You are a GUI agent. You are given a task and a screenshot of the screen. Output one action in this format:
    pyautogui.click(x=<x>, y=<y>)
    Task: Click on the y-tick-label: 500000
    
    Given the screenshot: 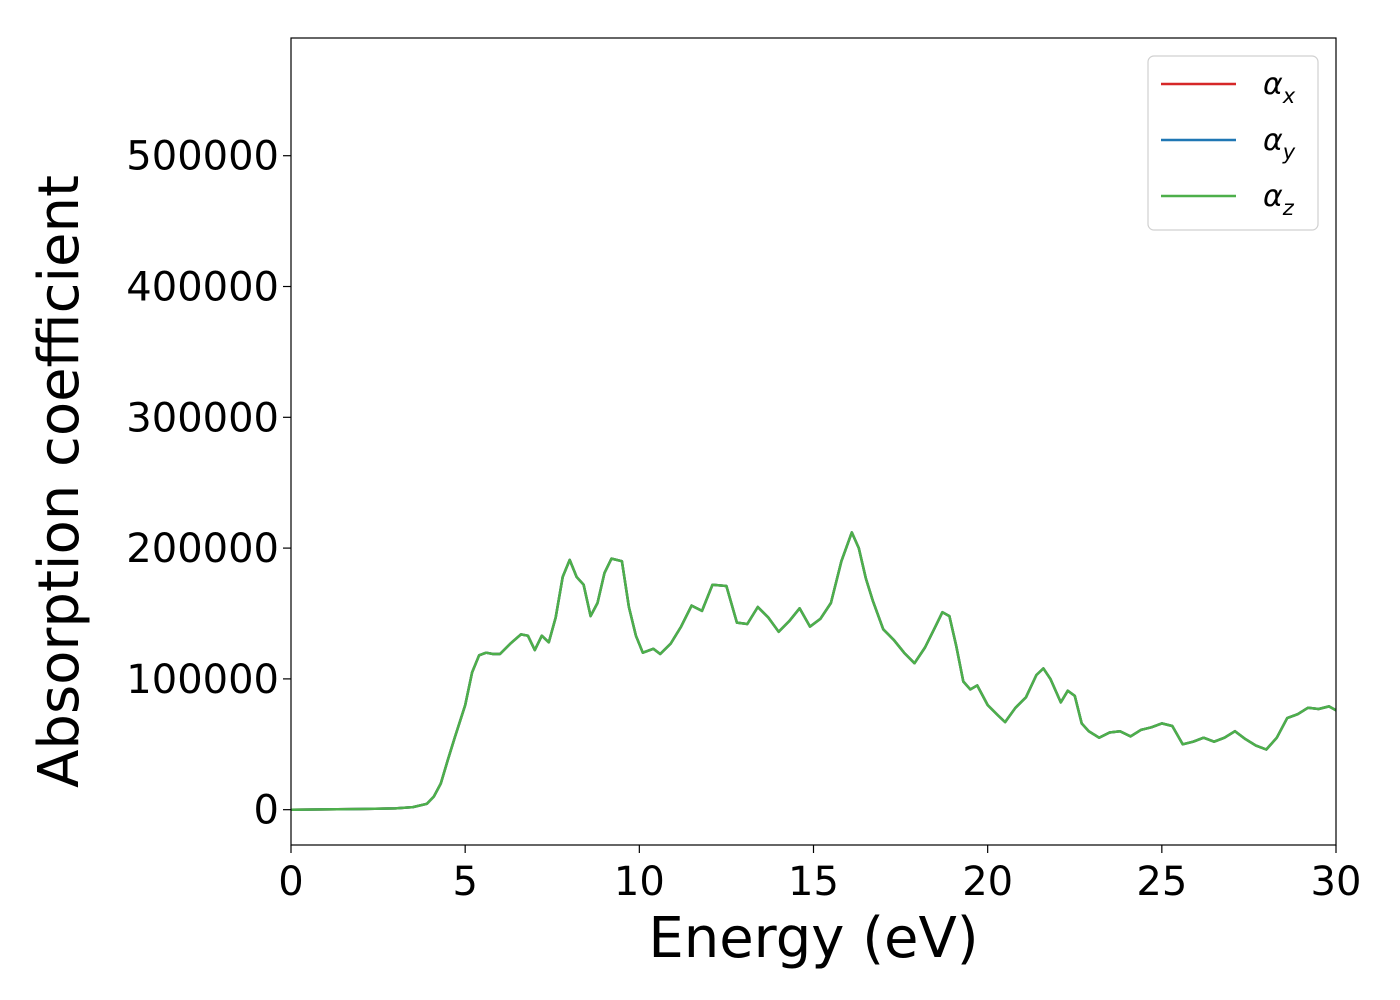 What is the action you would take?
    pyautogui.click(x=202, y=157)
    